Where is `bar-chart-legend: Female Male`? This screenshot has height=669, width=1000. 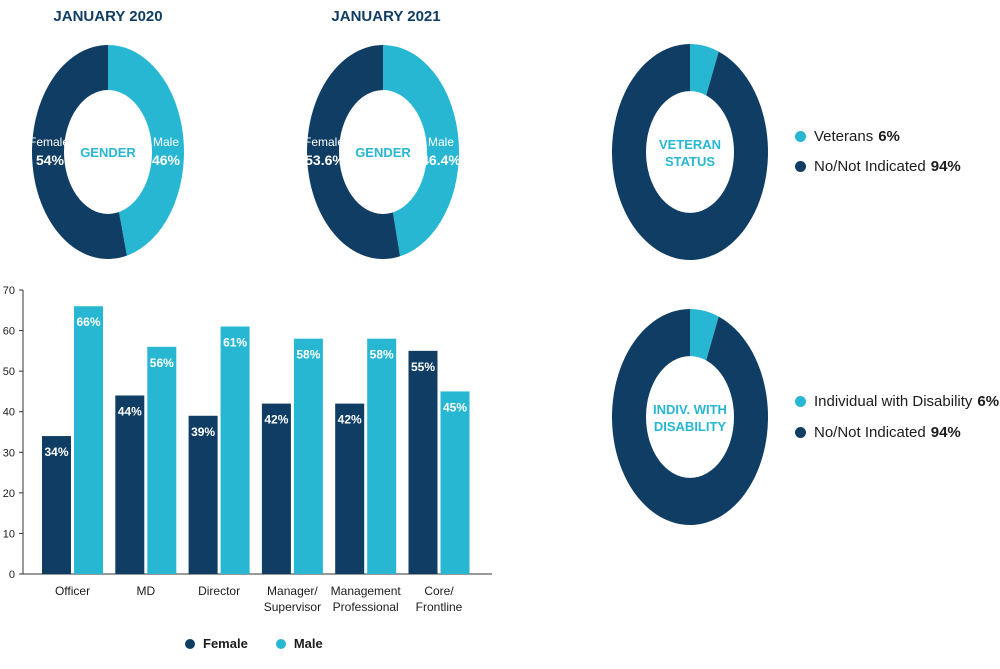 bar-chart-legend: Female Male is located at coordinates (268, 643).